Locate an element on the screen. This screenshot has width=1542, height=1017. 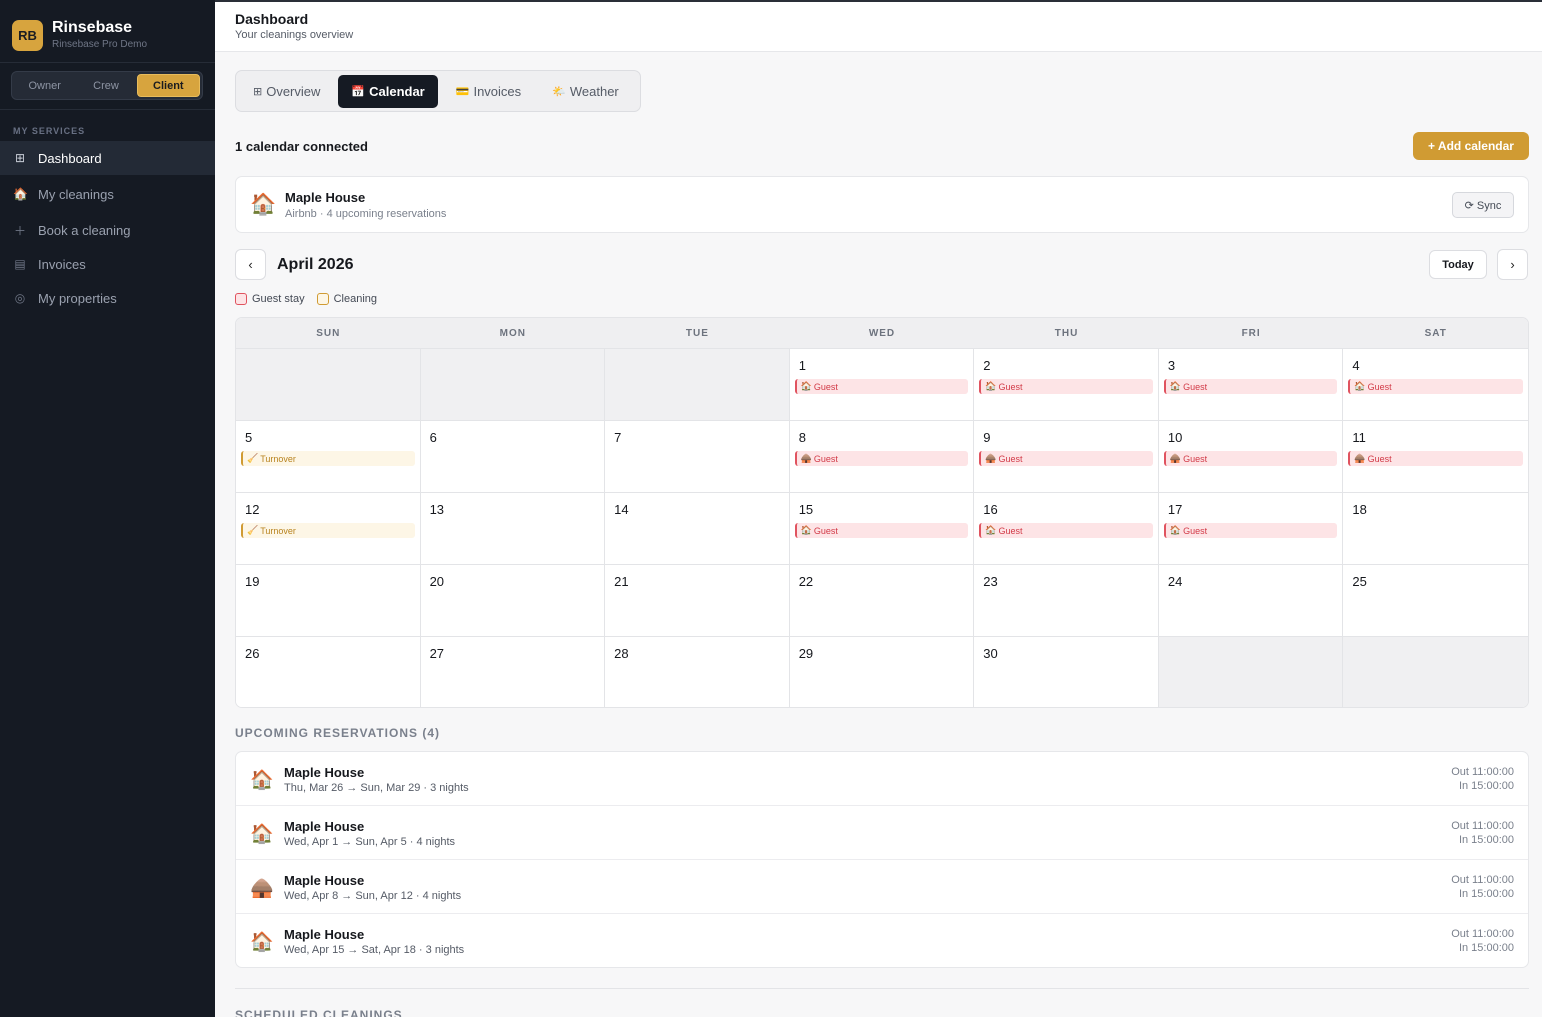
checkout-time: Out 11:00:00 is located at coordinates (1482, 880).